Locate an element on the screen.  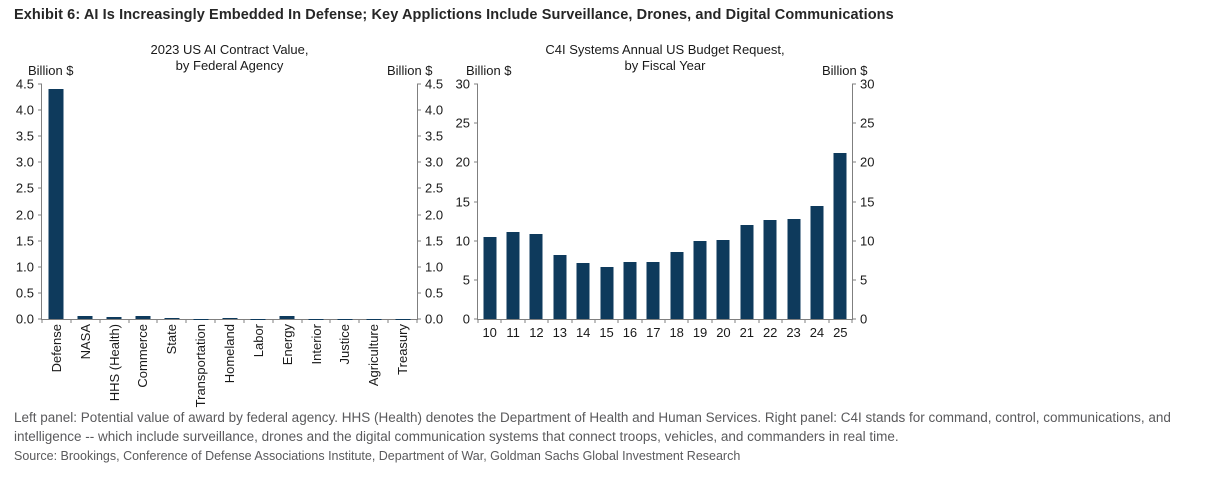
y-tick-label: 0.0 is located at coordinates (24, 319).